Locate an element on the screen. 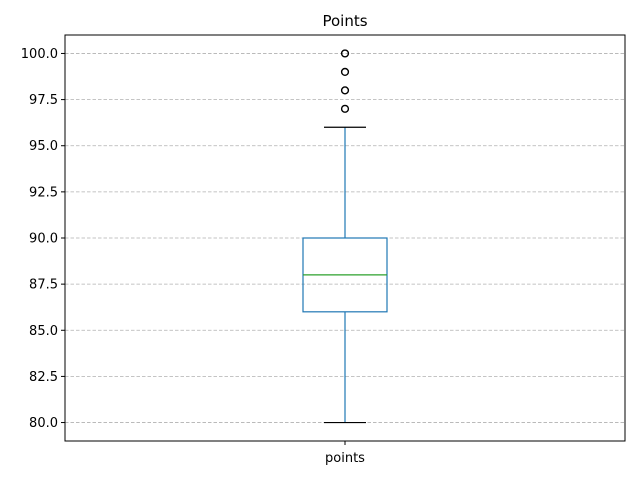  y-tick-label: 87.5 is located at coordinates (43, 285).